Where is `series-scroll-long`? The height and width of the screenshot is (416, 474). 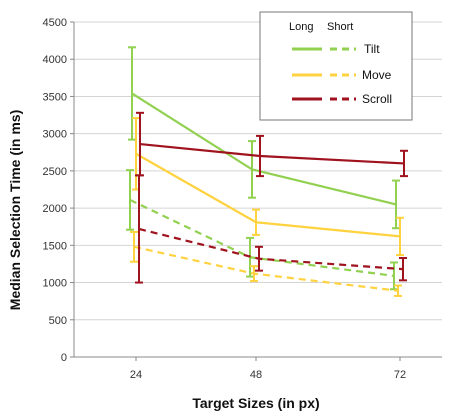 series-scroll-long is located at coordinates (272, 144).